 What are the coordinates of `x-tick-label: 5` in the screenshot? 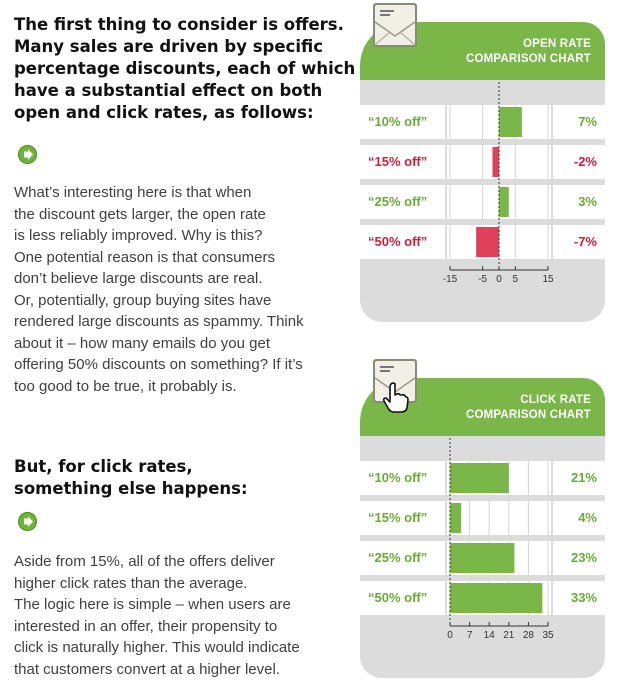 It's located at (515, 279).